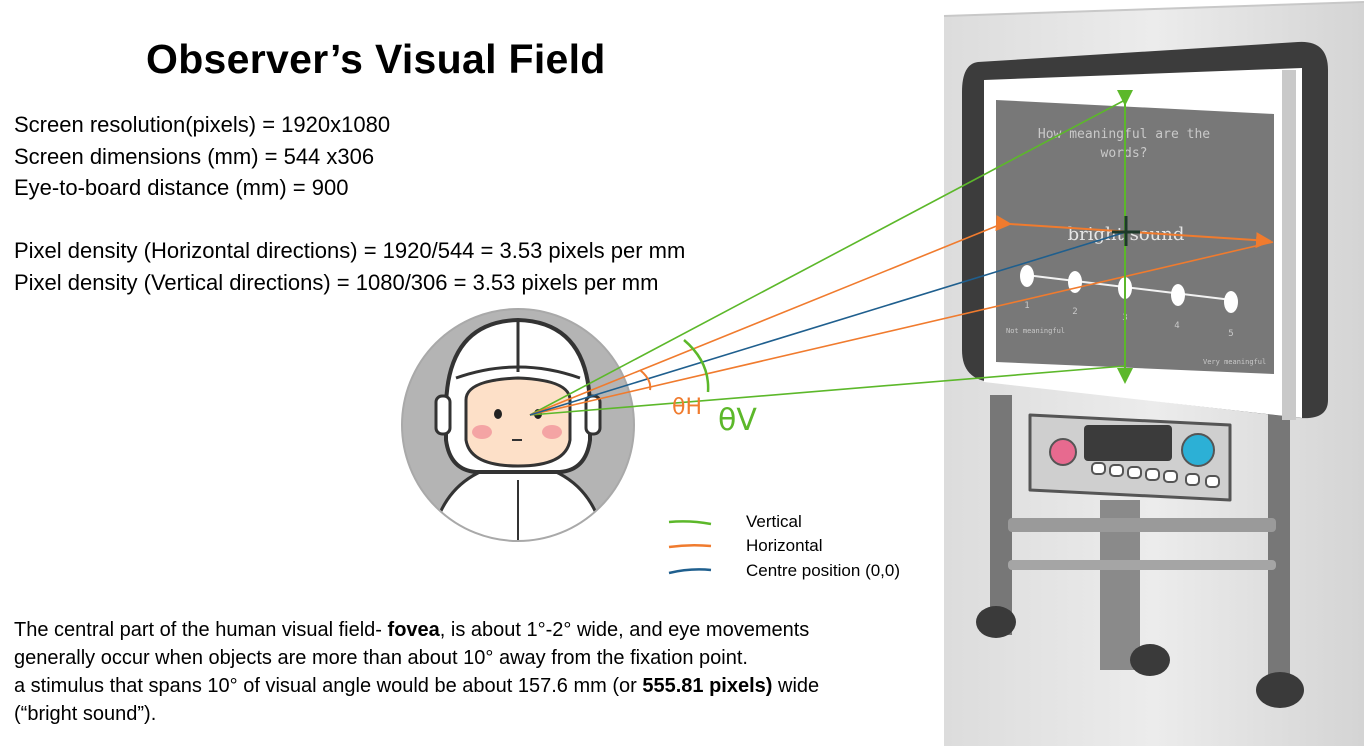 The height and width of the screenshot is (746, 1364). What do you see at coordinates (737, 420) in the screenshot?
I see `theta-v-label: θV` at bounding box center [737, 420].